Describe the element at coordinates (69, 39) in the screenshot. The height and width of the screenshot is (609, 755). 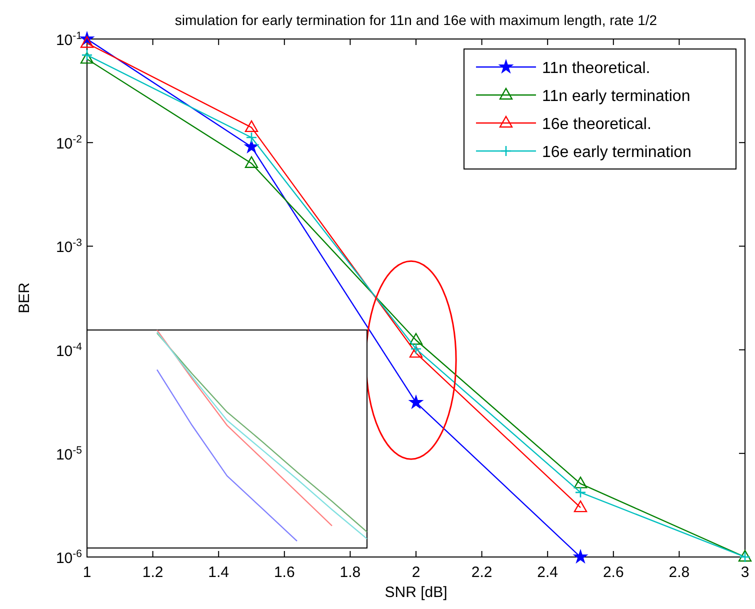
I see `y-tick-label: 10$^{-1}$` at that location.